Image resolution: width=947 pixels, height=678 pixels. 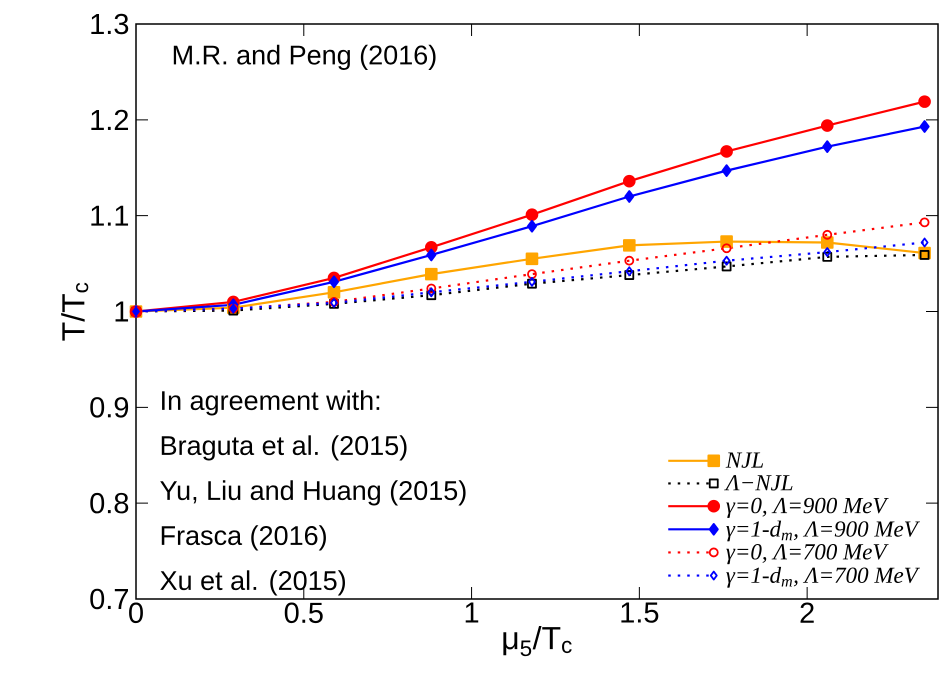 What do you see at coordinates (136, 613) in the screenshot?
I see `x-tick-label: 0` at bounding box center [136, 613].